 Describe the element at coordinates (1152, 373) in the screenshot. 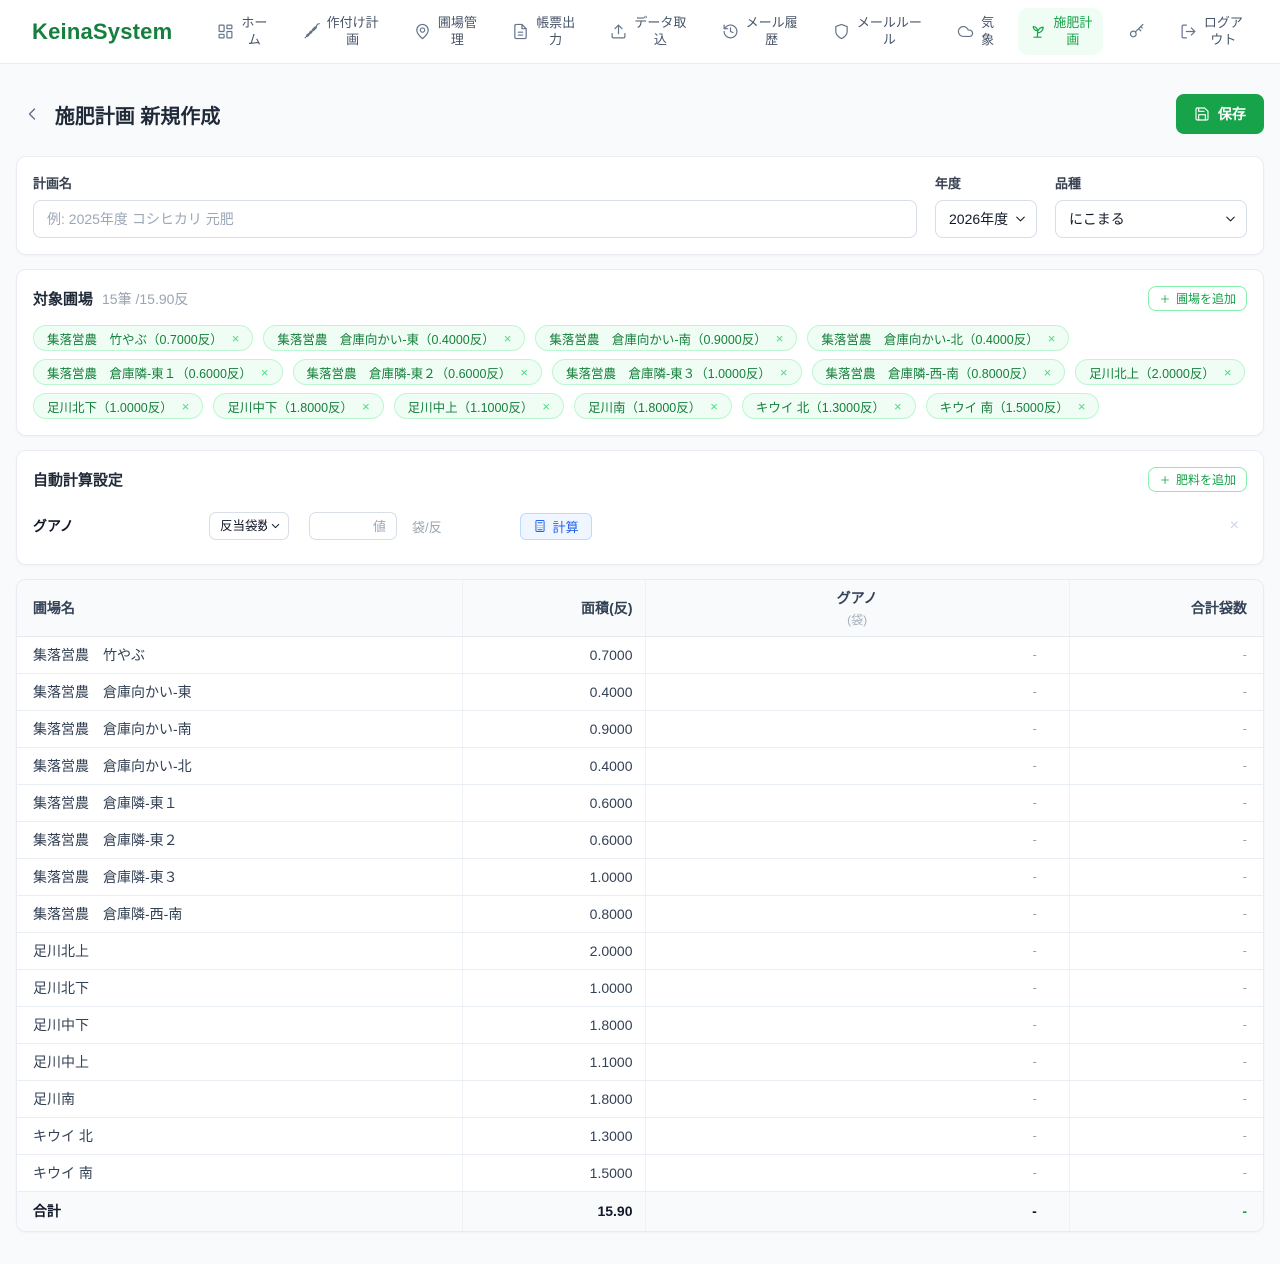

I see `field-chip-label: 足川北上（2.0000反）` at that location.